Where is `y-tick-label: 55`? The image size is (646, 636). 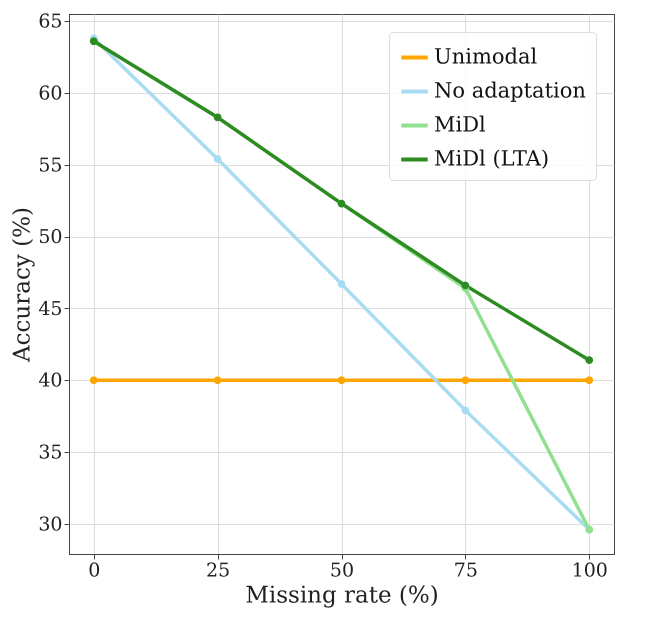 y-tick-label: 55 is located at coordinates (50, 165).